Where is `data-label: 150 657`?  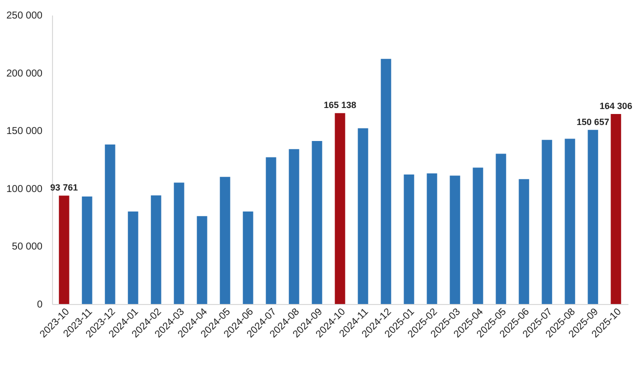 data-label: 150 657 is located at coordinates (593, 121).